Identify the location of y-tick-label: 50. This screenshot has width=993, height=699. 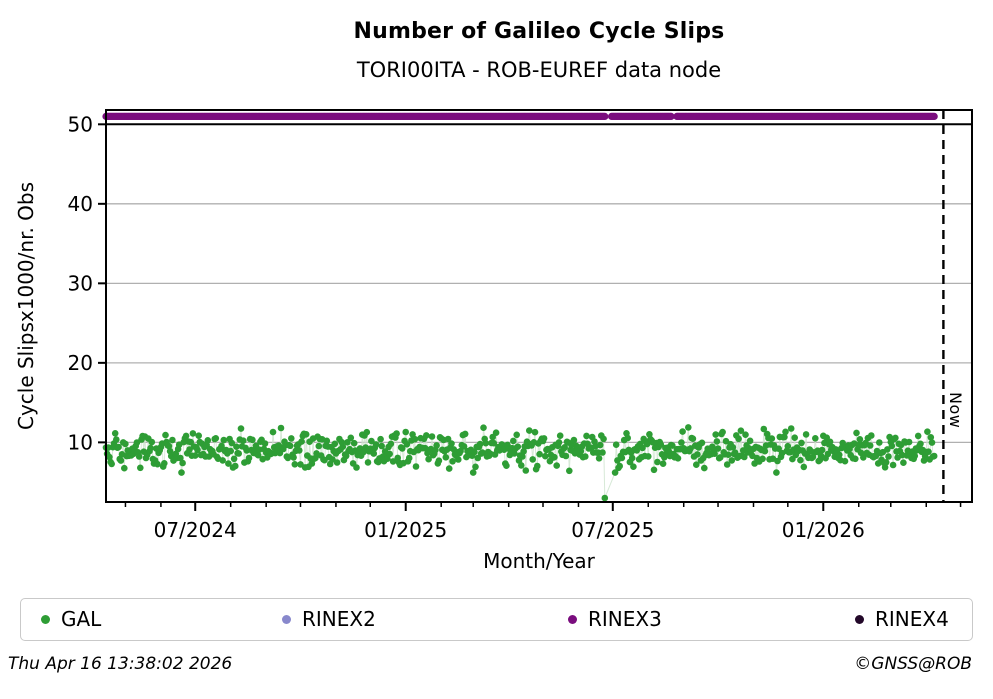
(80, 124).